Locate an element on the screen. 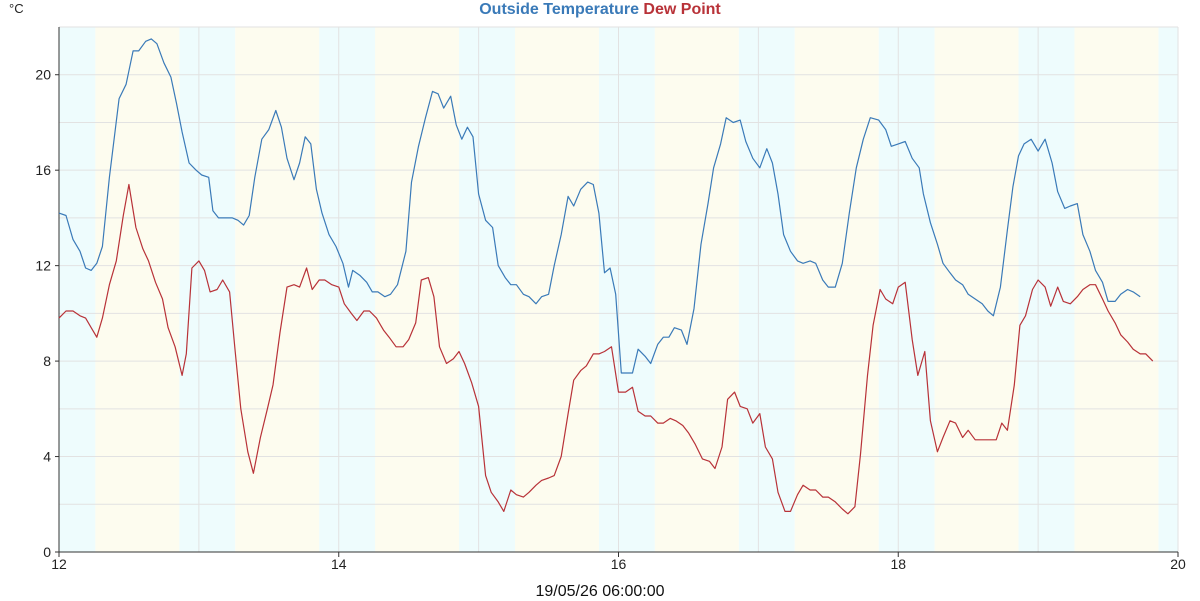 The width and height of the screenshot is (1200, 601). chart-title: Outside Temperature Dew Point is located at coordinates (600, 10).